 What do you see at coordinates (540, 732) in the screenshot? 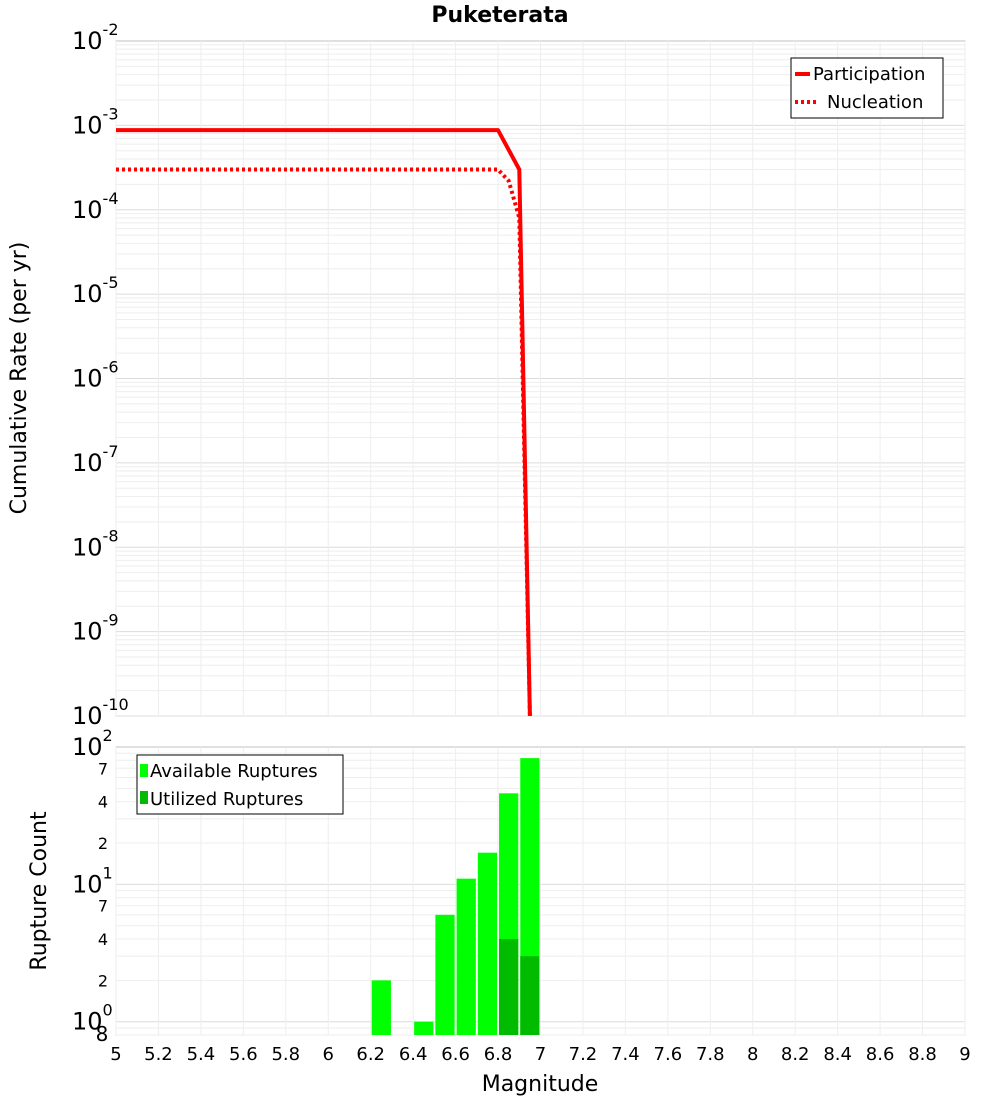
I see `plot-separator` at bounding box center [540, 732].